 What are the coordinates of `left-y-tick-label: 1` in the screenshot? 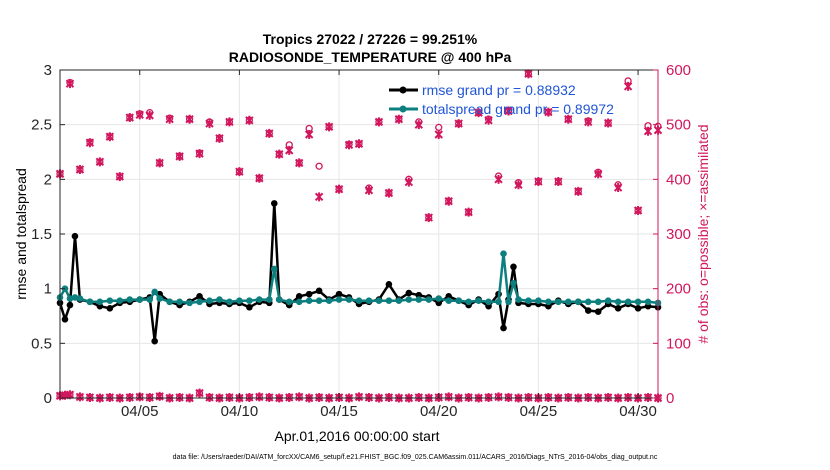 It's located at (48, 289).